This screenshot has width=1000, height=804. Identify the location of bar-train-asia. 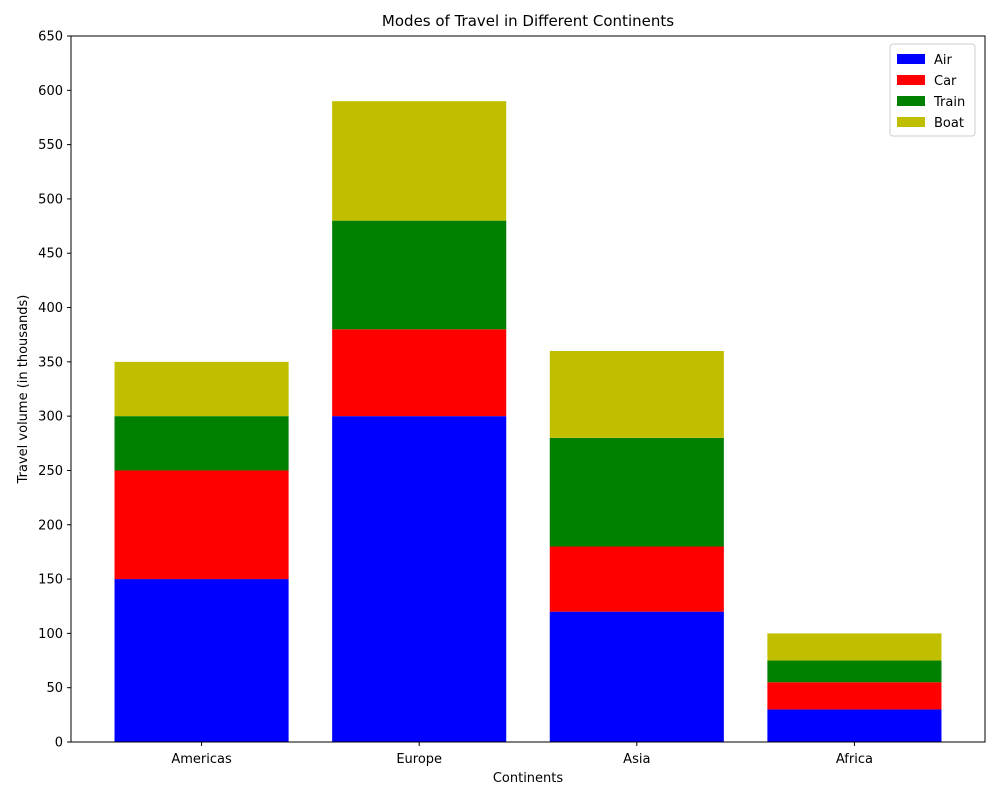
(636, 492).